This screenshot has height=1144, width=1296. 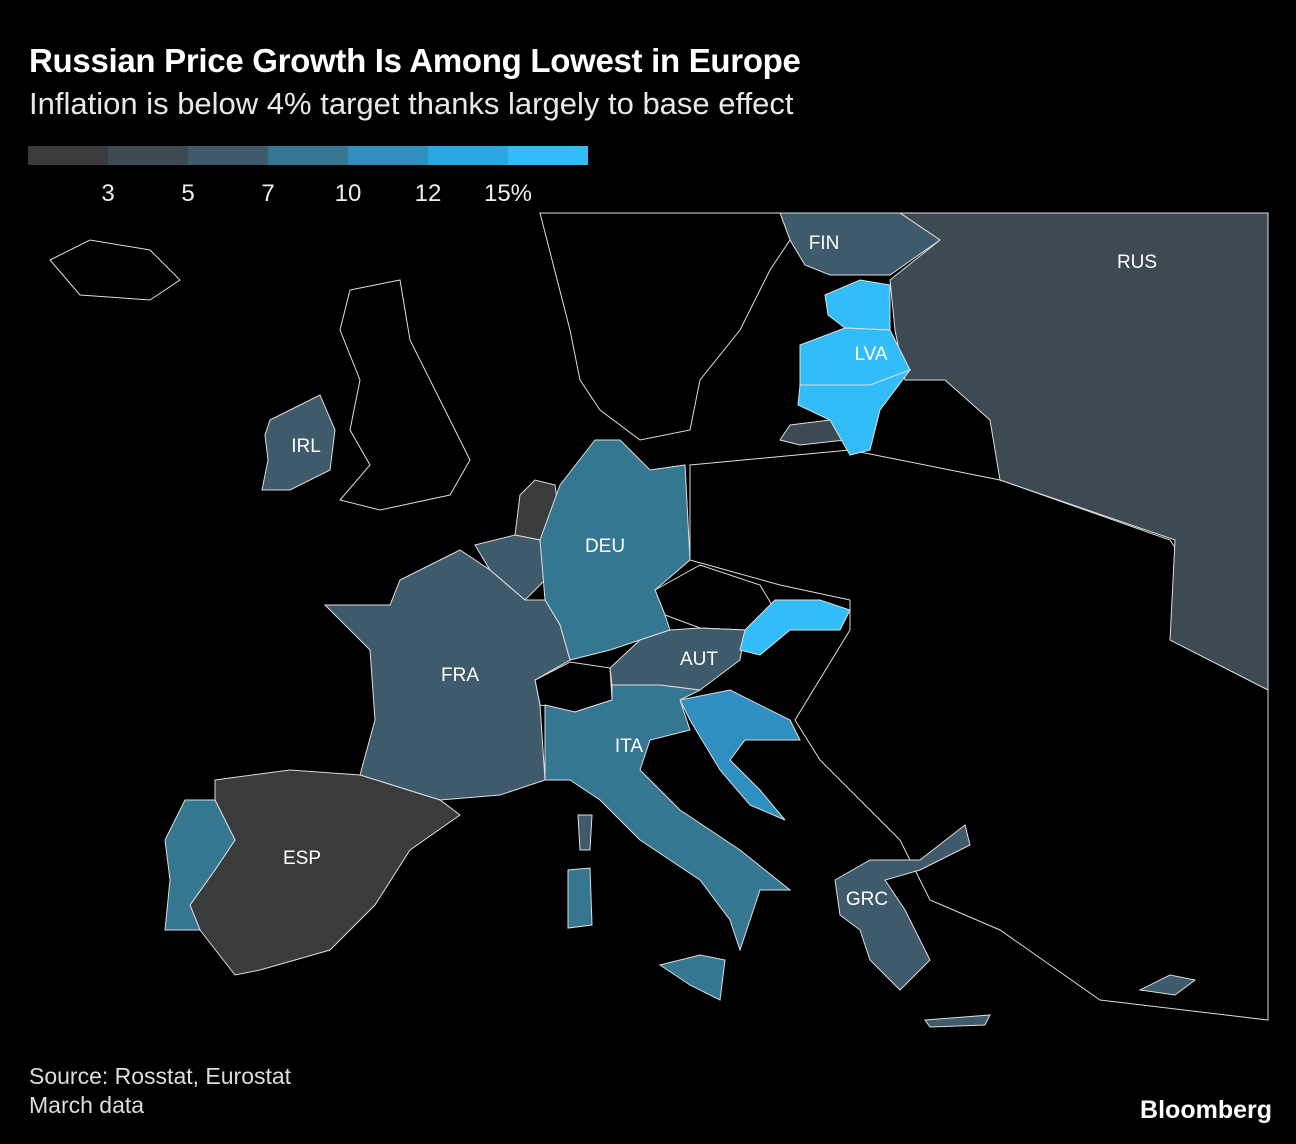 What do you see at coordinates (115, 270) in the screenshot?
I see `iceland` at bounding box center [115, 270].